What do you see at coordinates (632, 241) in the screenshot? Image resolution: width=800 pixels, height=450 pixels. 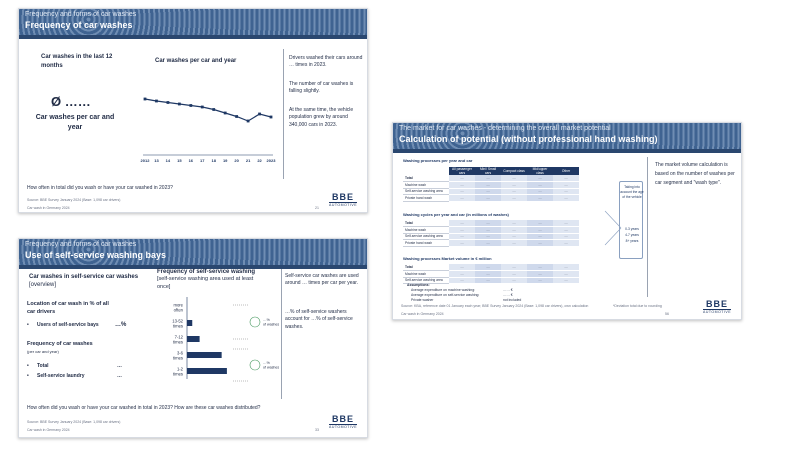 I see `age-8-plus: 8+ years` at bounding box center [632, 241].